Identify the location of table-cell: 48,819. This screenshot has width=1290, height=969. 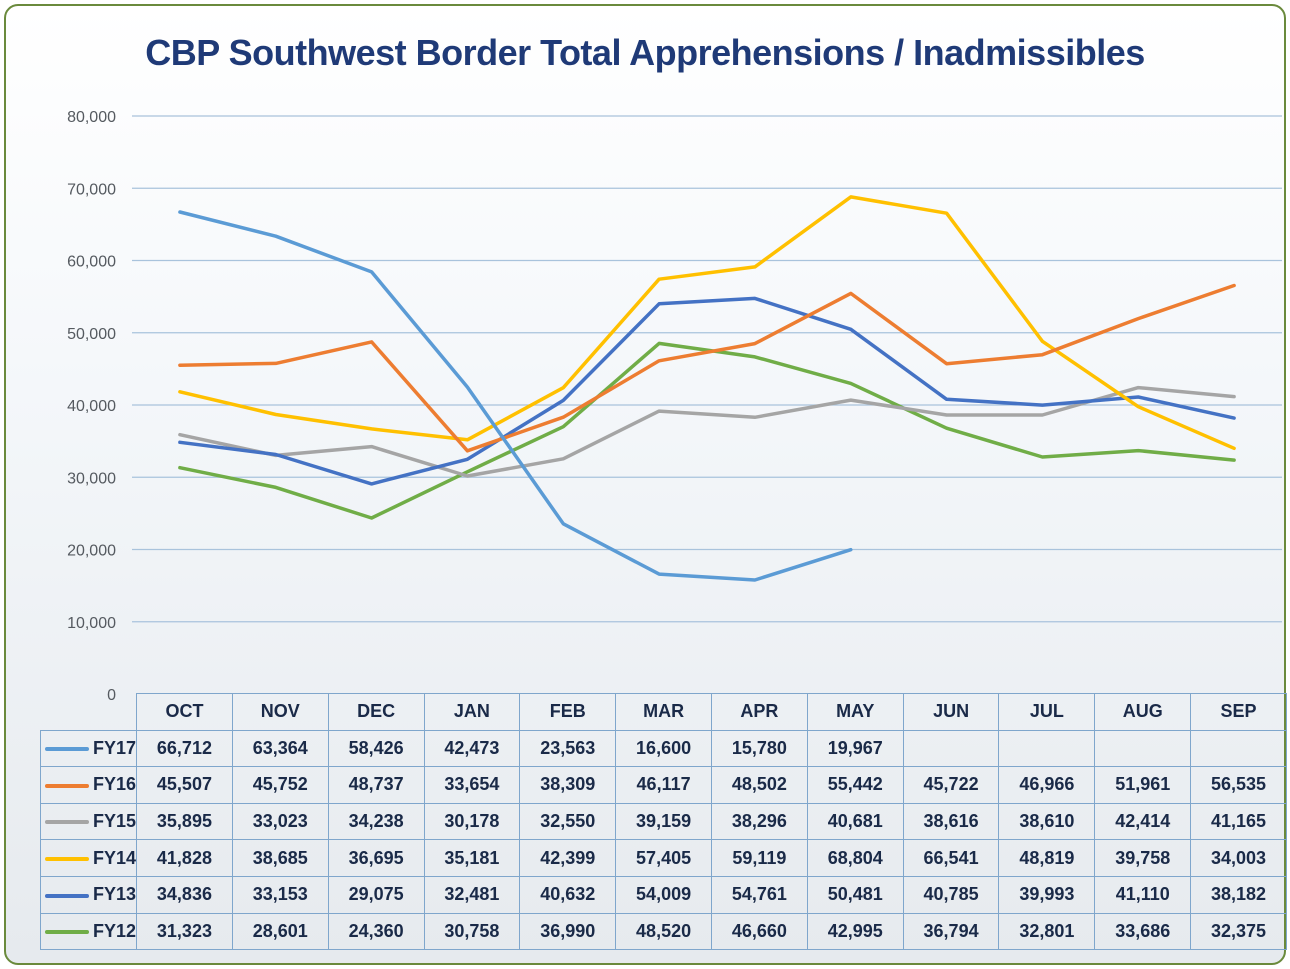
(1047, 858).